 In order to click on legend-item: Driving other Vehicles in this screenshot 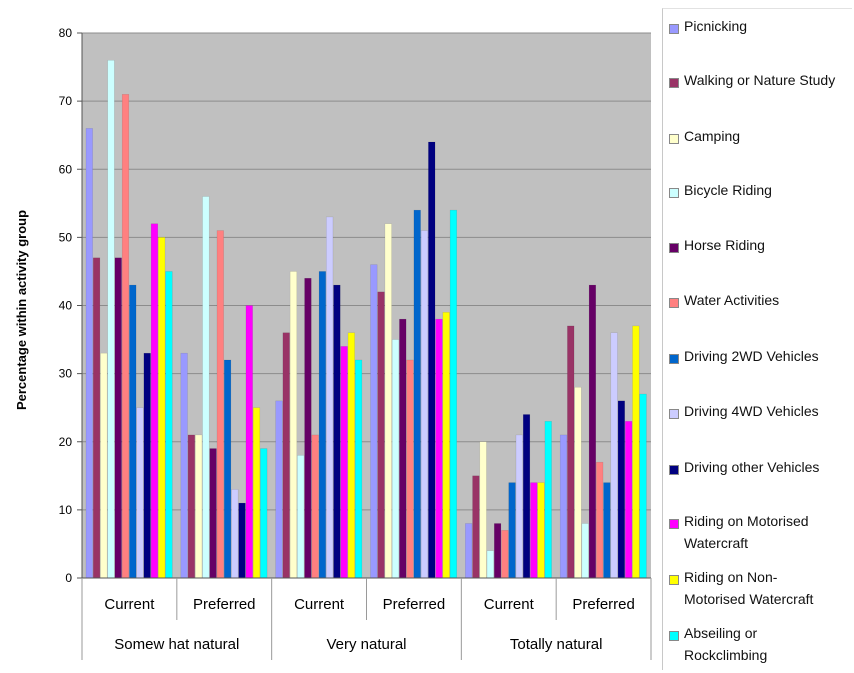, I will do `click(744, 468)`.